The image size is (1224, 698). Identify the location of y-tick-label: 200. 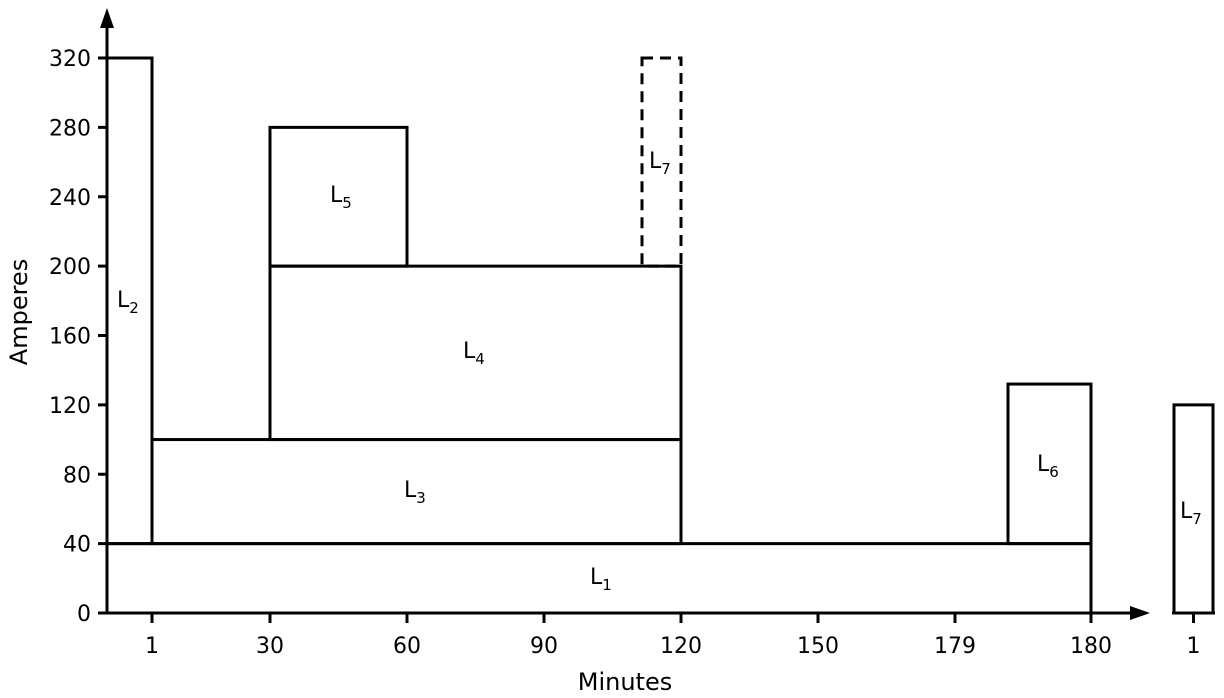
(70, 267).